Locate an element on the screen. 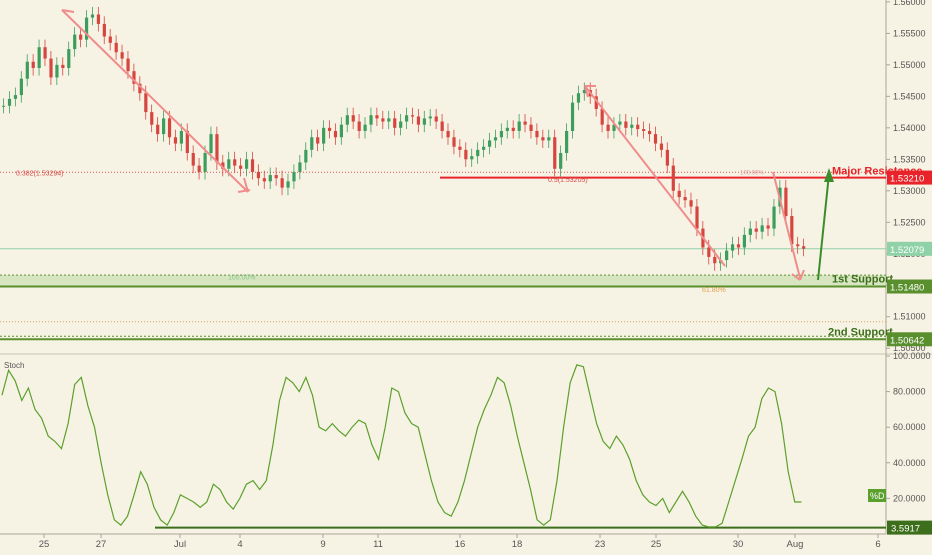 The height and width of the screenshot is (555, 932). arrow-tail-2b is located at coordinates (586, 91).